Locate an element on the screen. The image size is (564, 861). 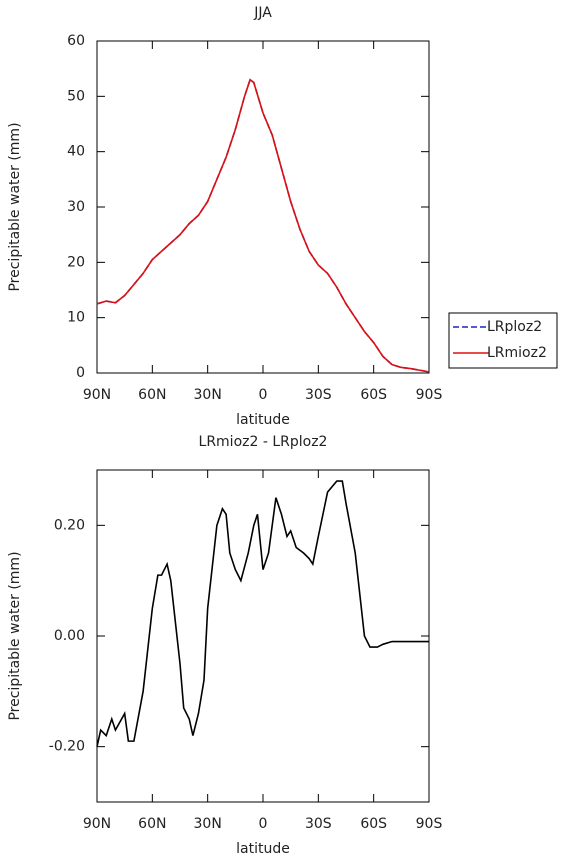
y-tick-label: 0 is located at coordinates (80, 373).